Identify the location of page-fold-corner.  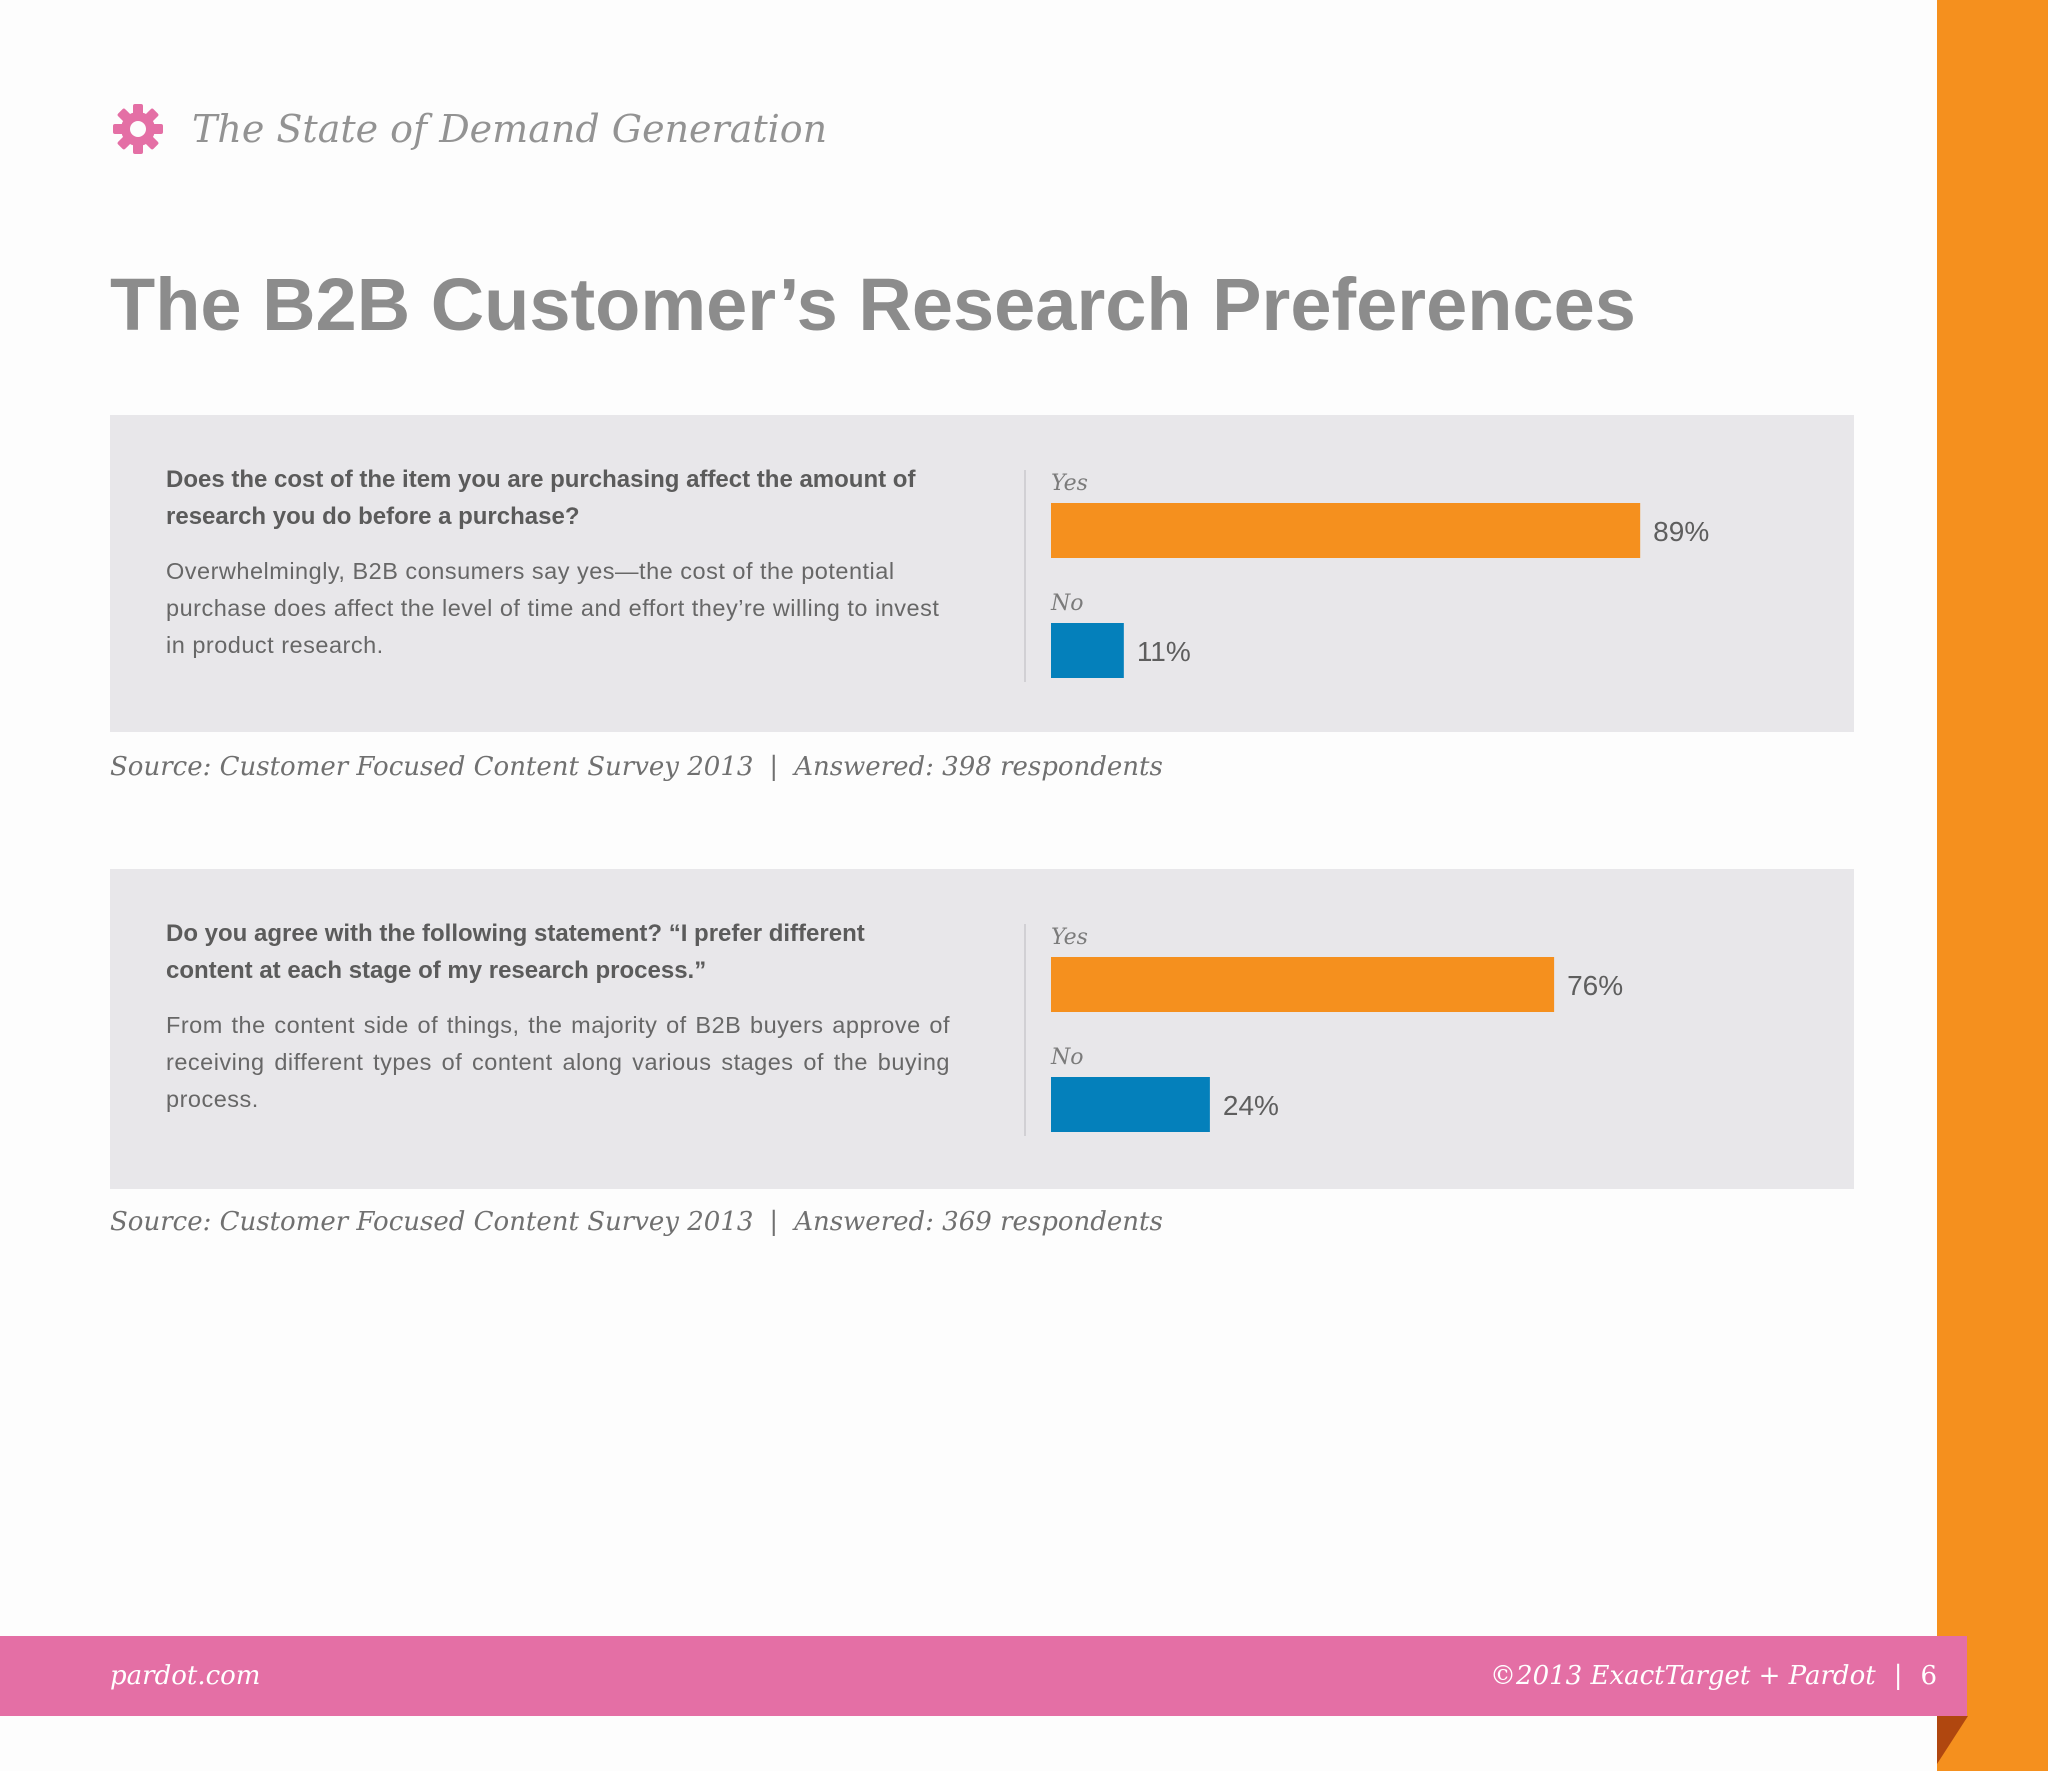
(1952, 1740).